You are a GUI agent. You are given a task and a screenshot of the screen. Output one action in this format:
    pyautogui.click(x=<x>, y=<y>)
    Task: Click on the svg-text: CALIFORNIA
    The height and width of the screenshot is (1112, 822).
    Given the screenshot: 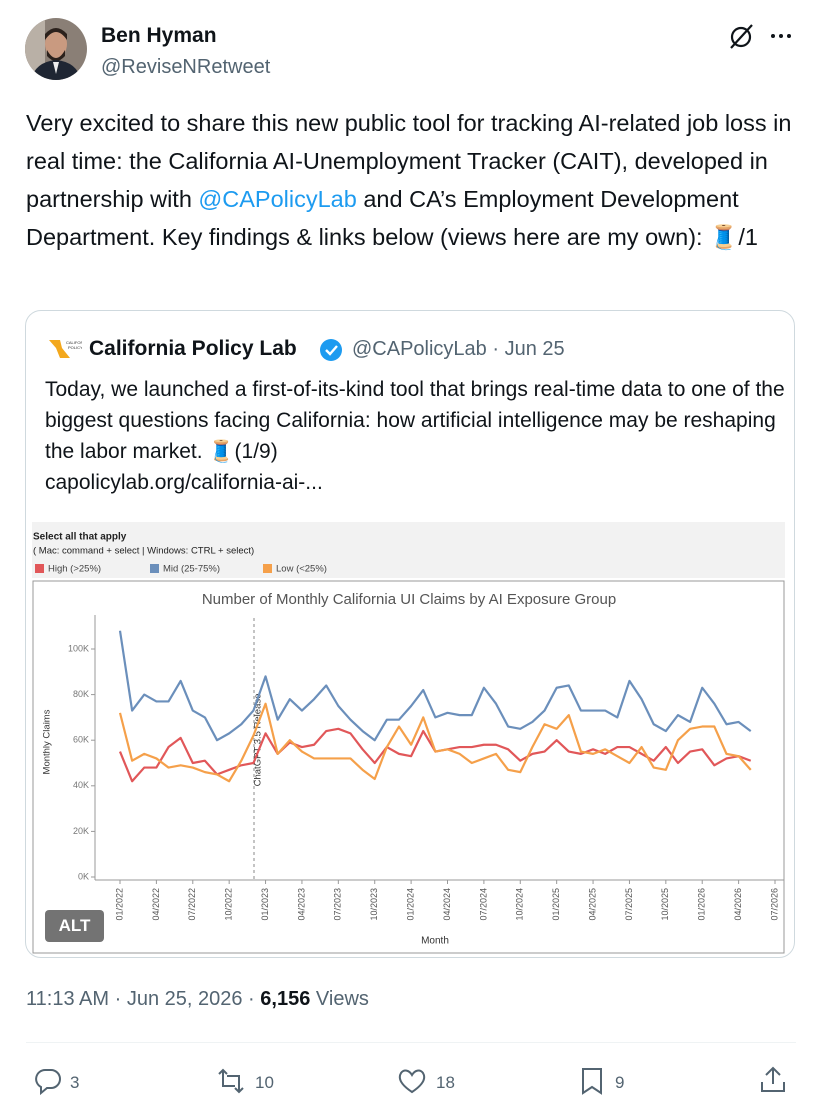 What is the action you would take?
    pyautogui.click(x=74, y=342)
    